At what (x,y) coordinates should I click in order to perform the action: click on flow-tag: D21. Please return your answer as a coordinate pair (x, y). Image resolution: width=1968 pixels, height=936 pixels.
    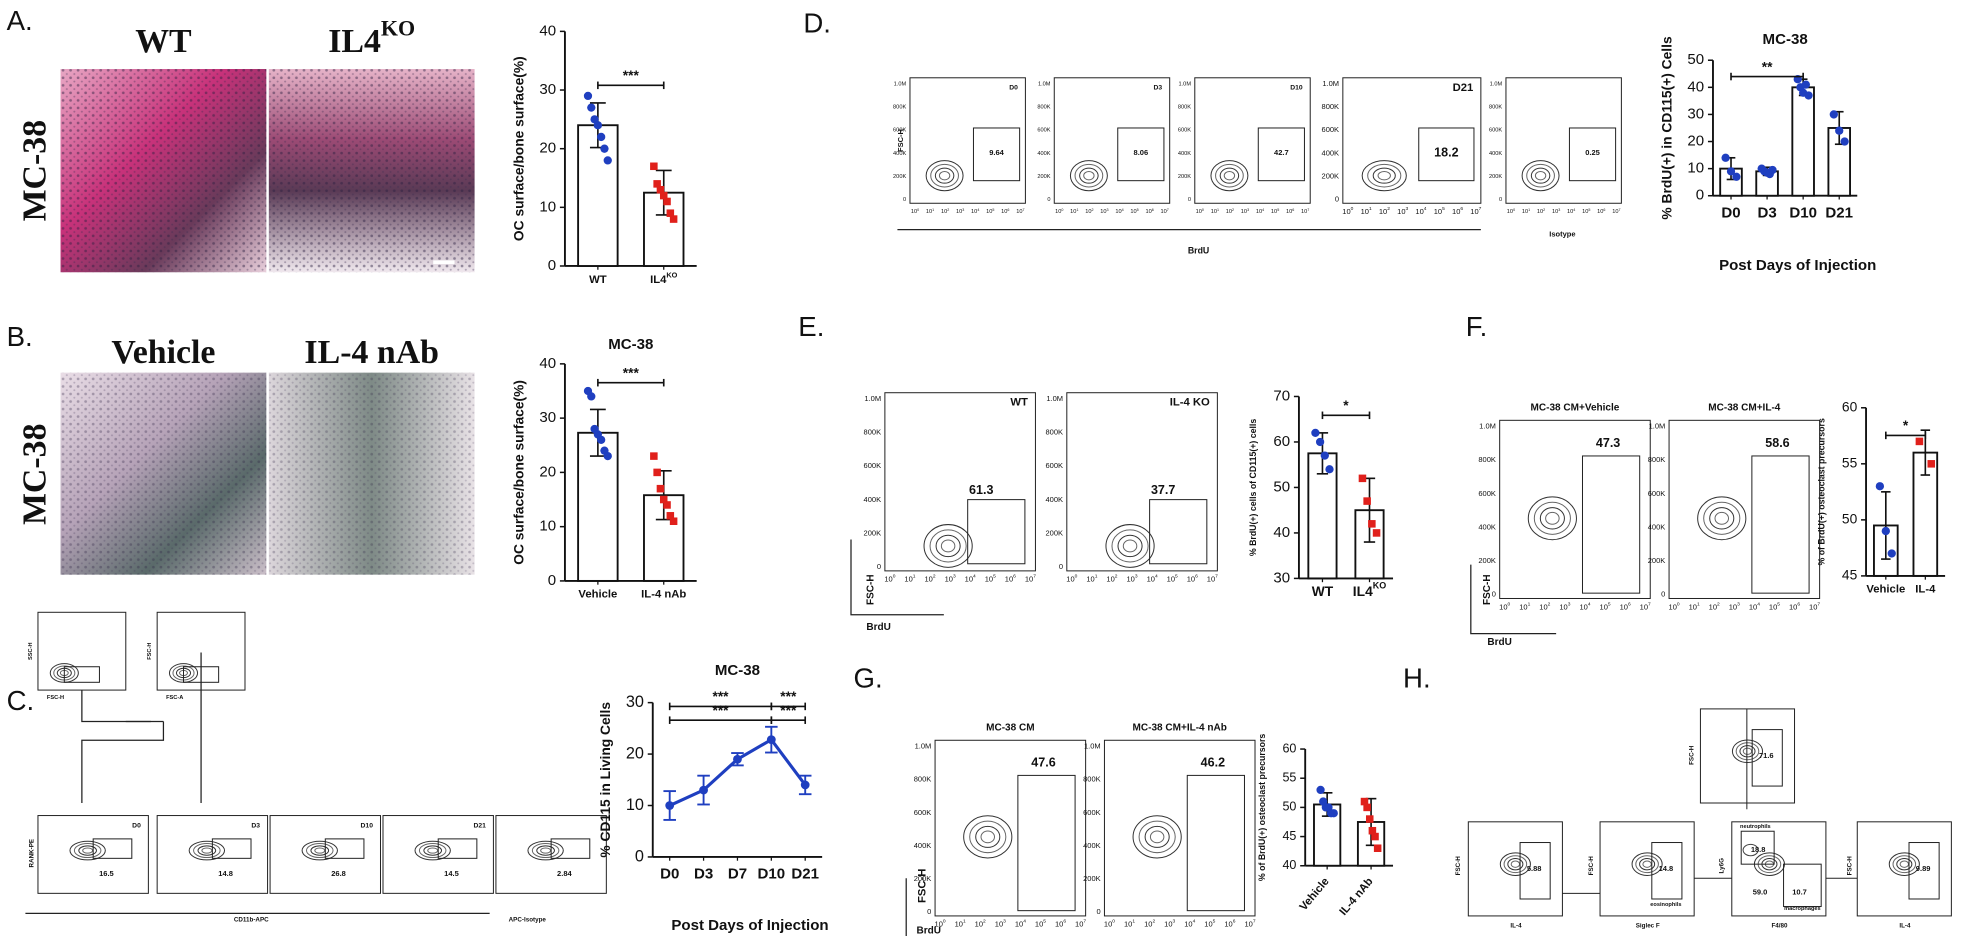
    Looking at the image, I should click on (1463, 88).